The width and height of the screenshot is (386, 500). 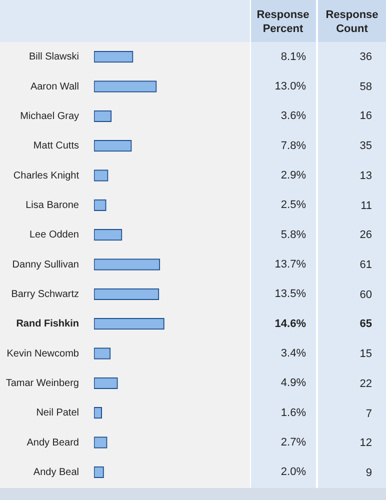 What do you see at coordinates (54, 86) in the screenshot?
I see `y-tick-label: Aaron Wall` at bounding box center [54, 86].